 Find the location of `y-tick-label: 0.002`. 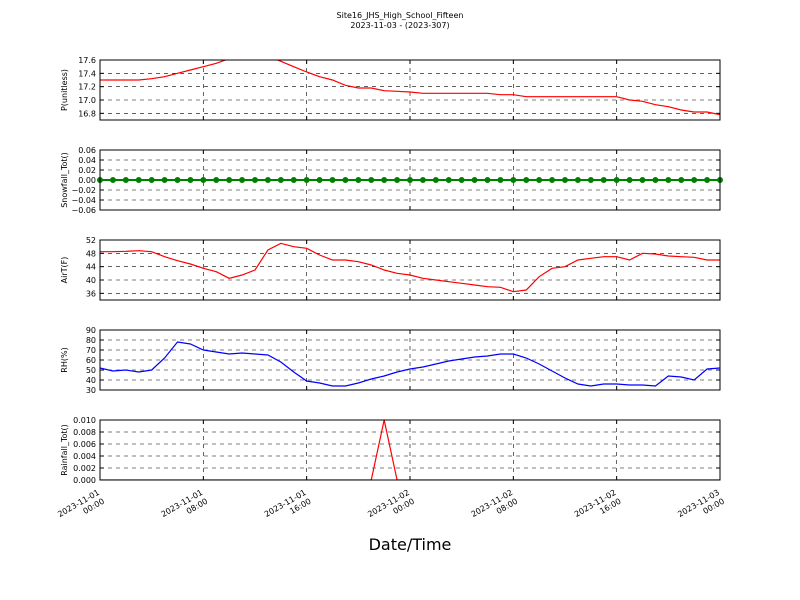

y-tick-label: 0.002 is located at coordinates (84, 468).